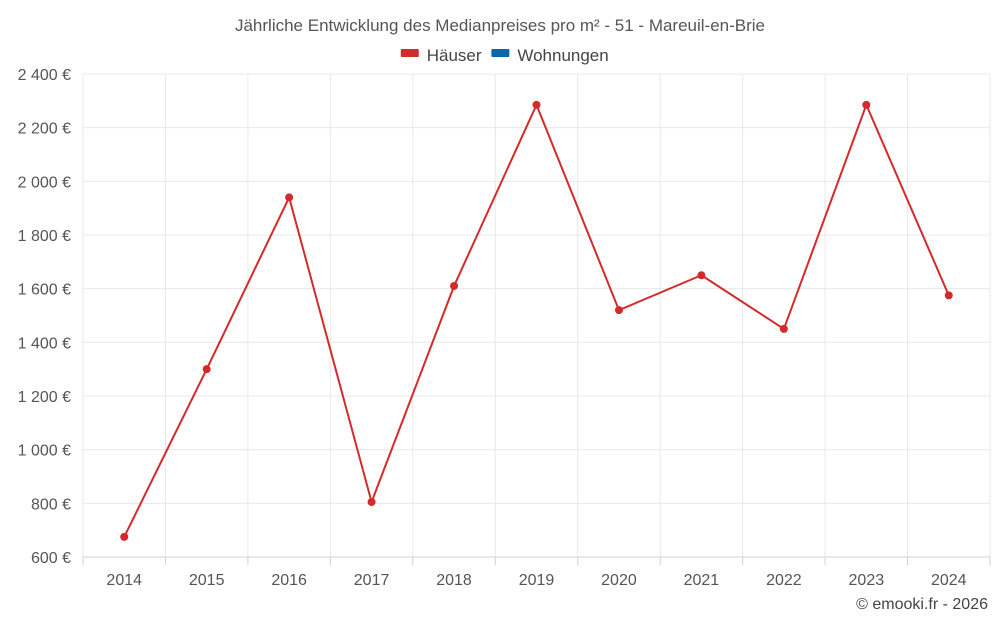 This screenshot has height=625, width=1000. I want to click on legend-item: Häuser, so click(441, 55).